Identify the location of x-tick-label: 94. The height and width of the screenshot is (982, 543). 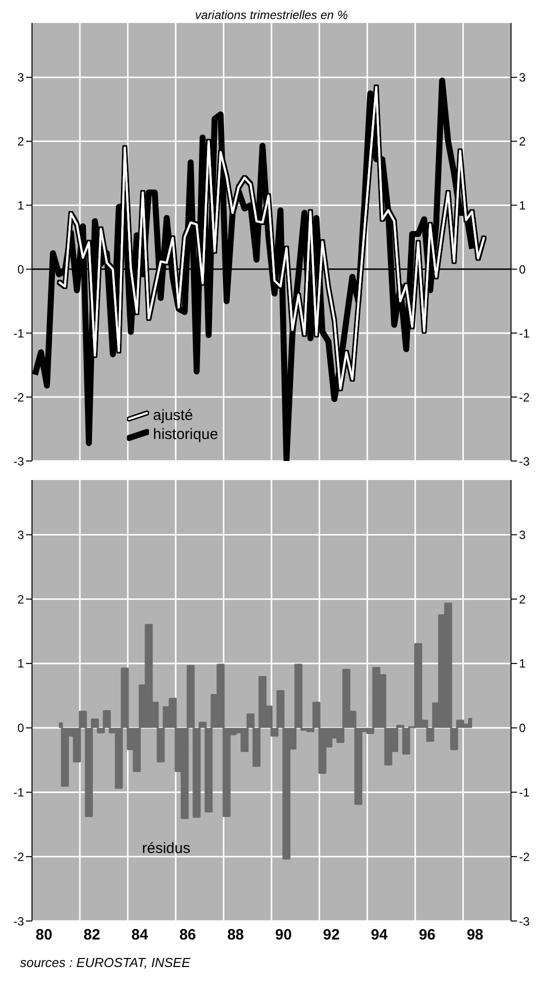
(379, 935).